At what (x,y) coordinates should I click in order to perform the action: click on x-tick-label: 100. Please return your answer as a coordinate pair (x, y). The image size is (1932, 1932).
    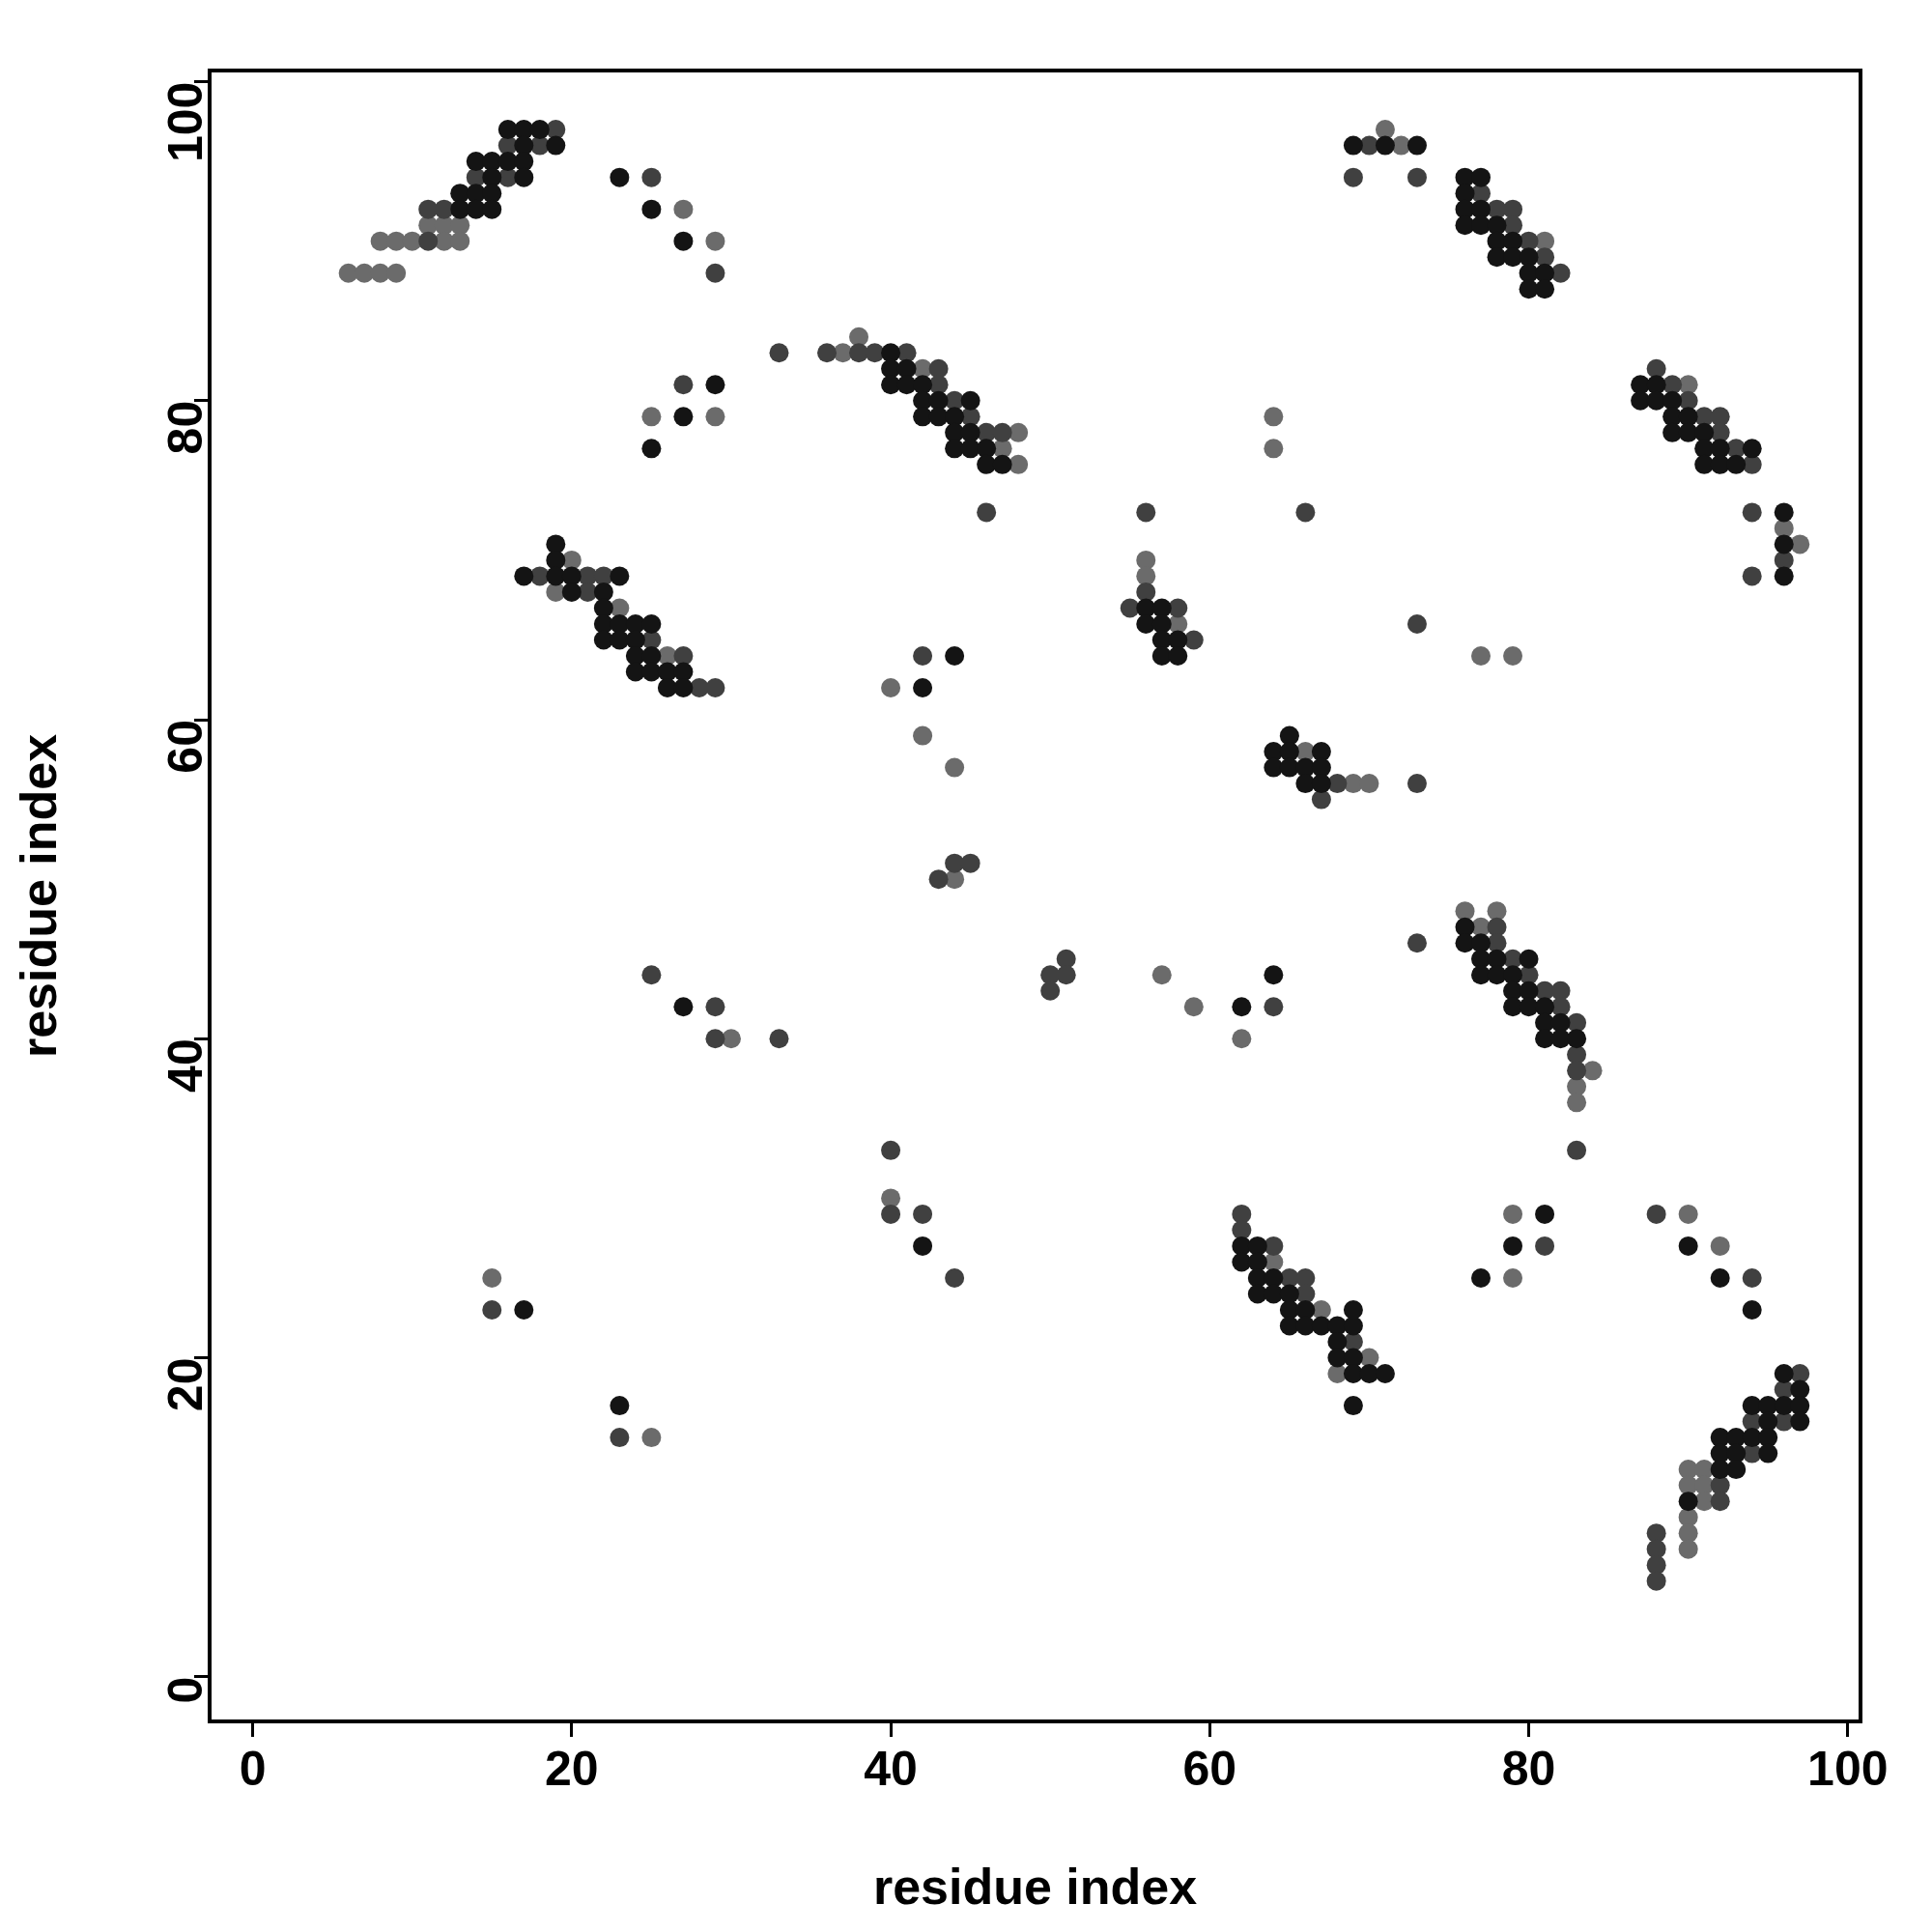
    Looking at the image, I should click on (1848, 1768).